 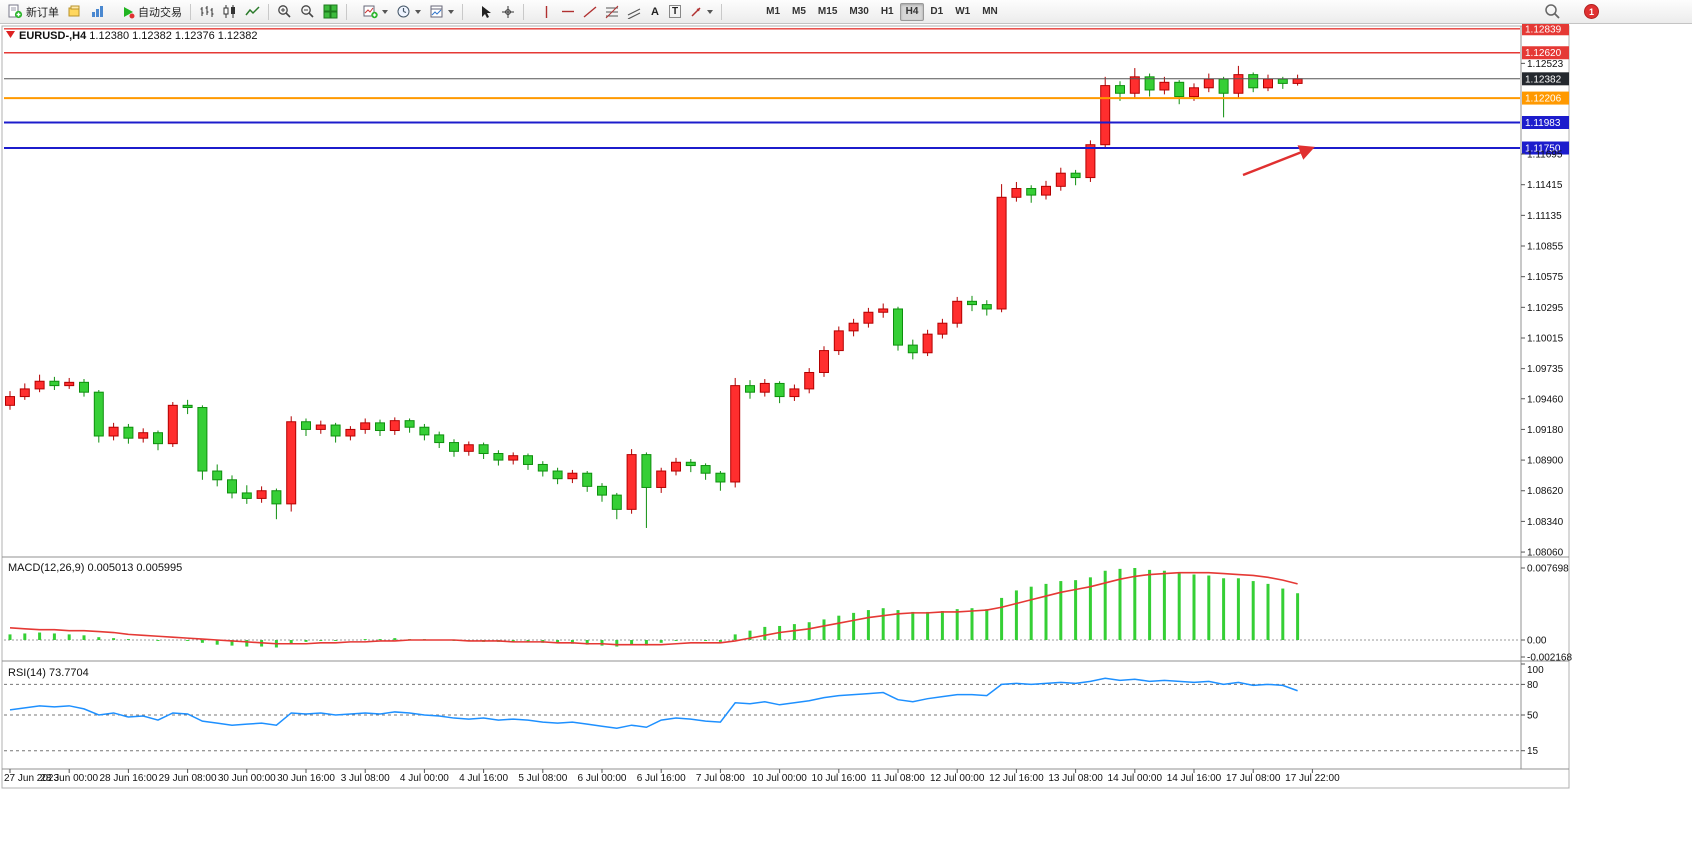 I want to click on svg-text: 1.08620, so click(x=1545, y=491).